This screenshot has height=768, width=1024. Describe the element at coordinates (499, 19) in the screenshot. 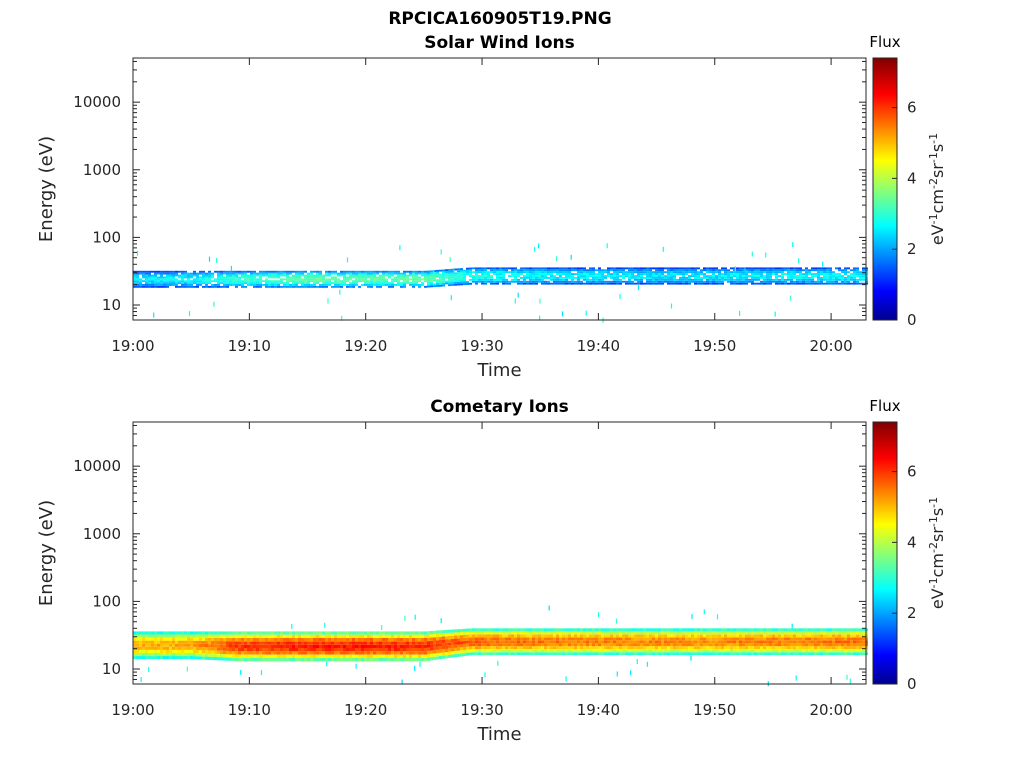

I see `figure-title: RPCICA160905T19.PNG` at that location.